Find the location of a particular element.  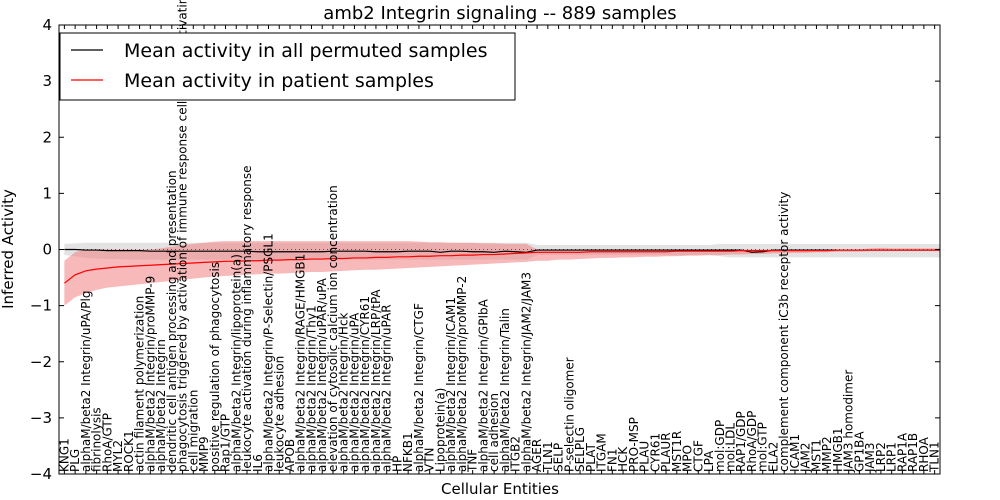

legend-box is located at coordinates (287, 66).